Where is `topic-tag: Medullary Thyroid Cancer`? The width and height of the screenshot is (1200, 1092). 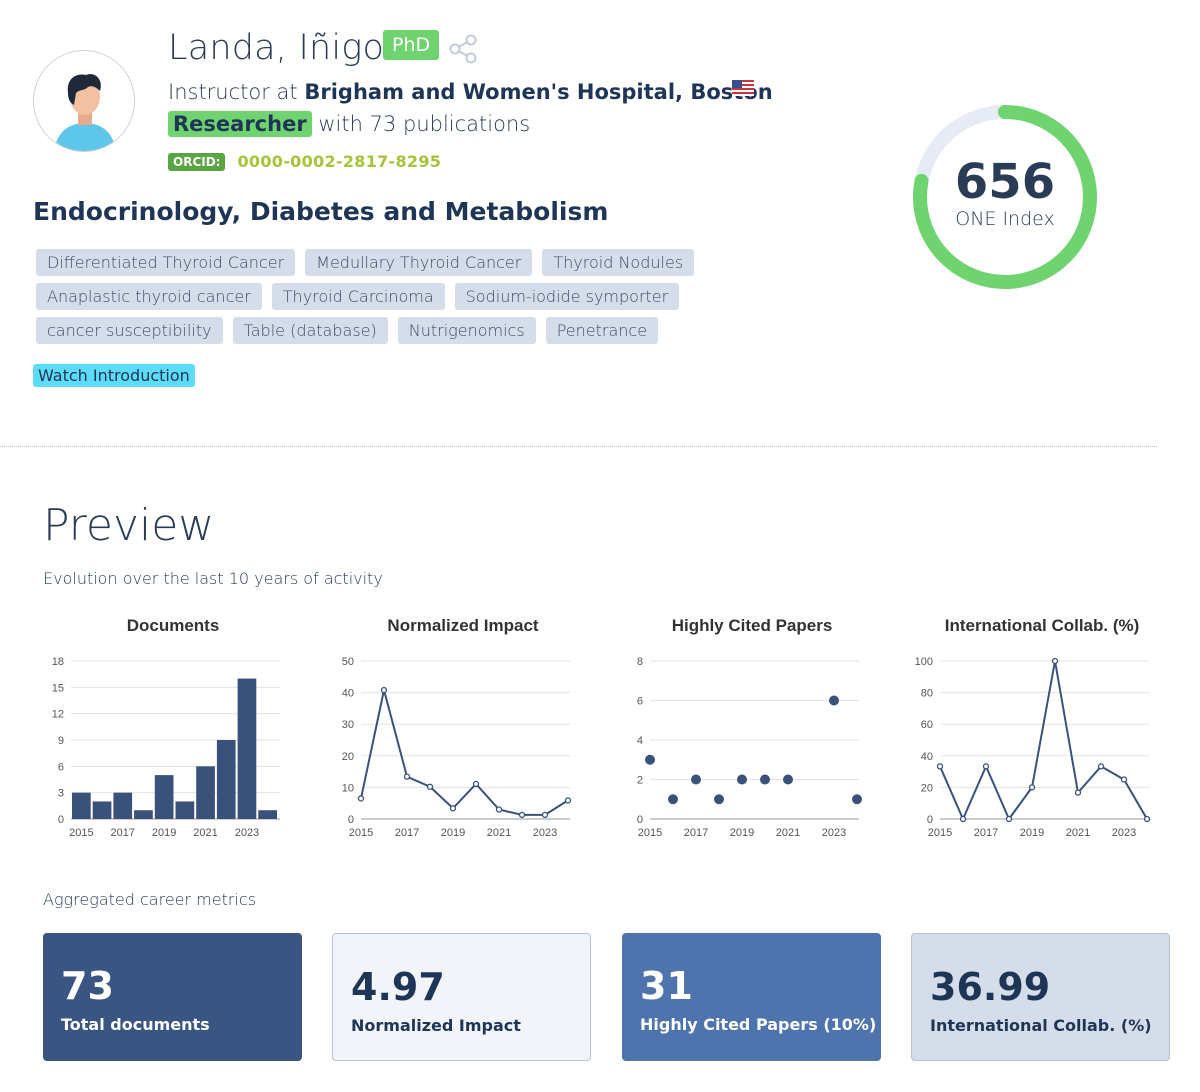 topic-tag: Medullary Thyroid Cancer is located at coordinates (419, 262).